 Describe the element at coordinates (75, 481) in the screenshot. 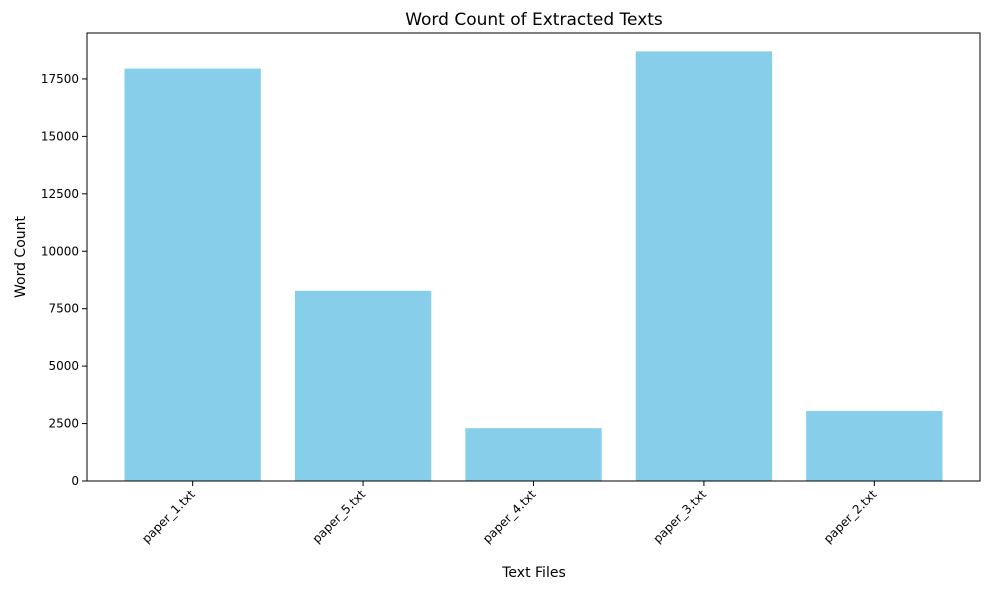

I see `y-tick-label: 0` at that location.